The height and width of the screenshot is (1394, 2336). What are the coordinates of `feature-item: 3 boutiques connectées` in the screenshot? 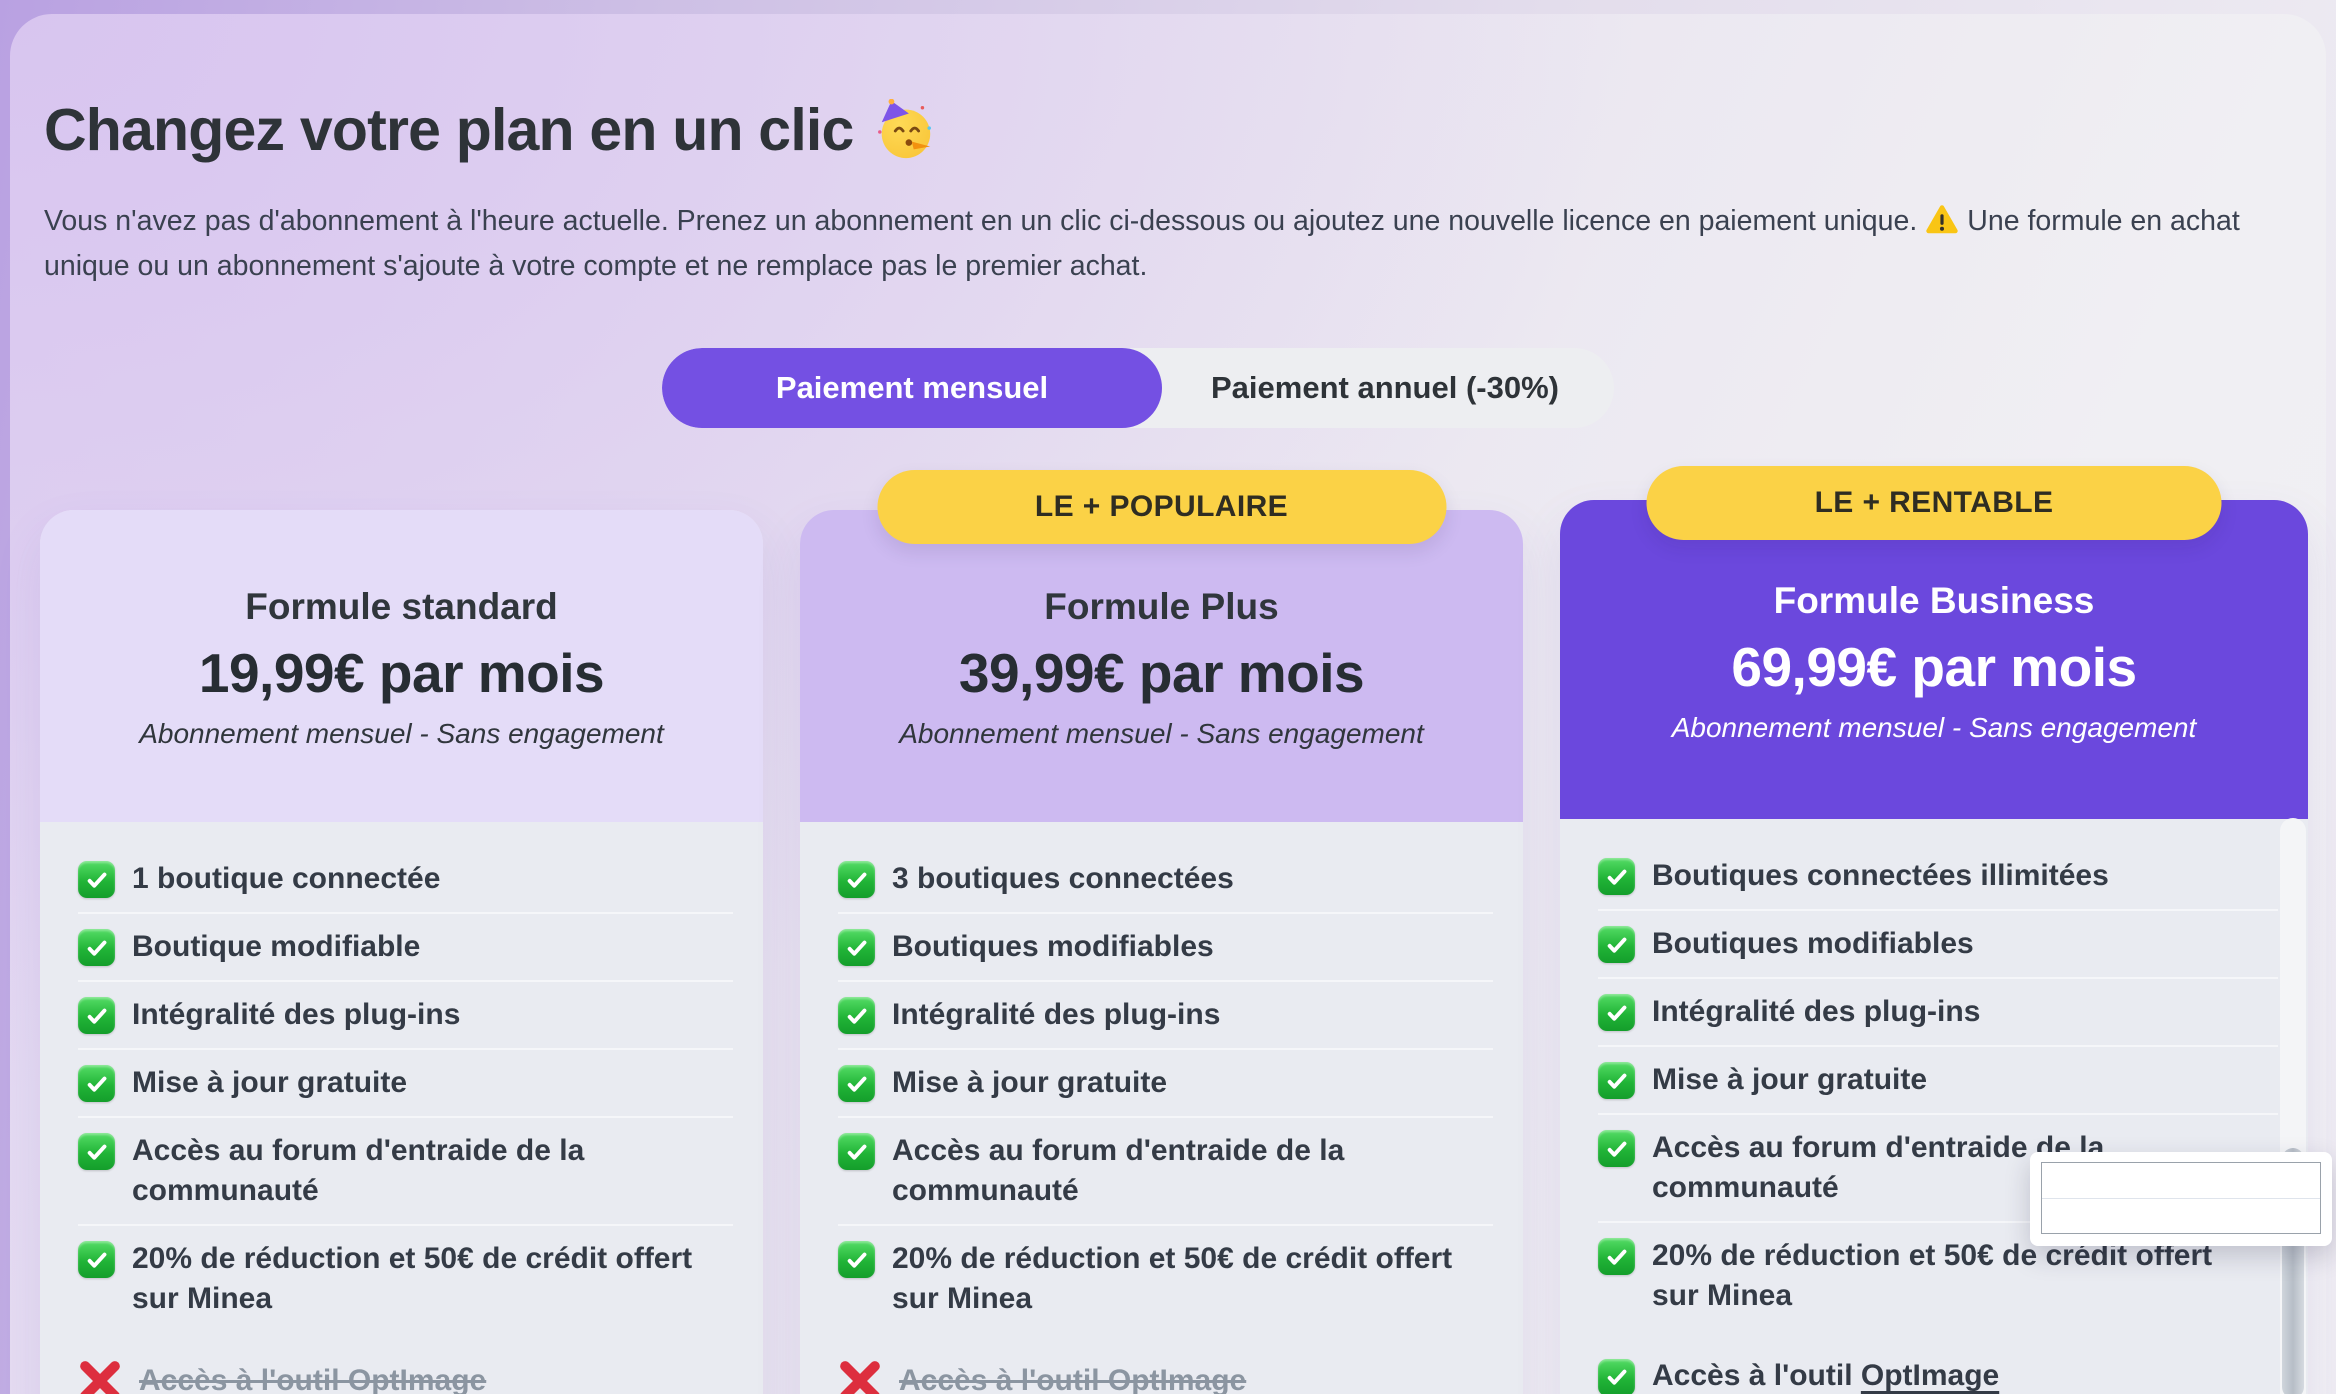 It's located at (1165, 880).